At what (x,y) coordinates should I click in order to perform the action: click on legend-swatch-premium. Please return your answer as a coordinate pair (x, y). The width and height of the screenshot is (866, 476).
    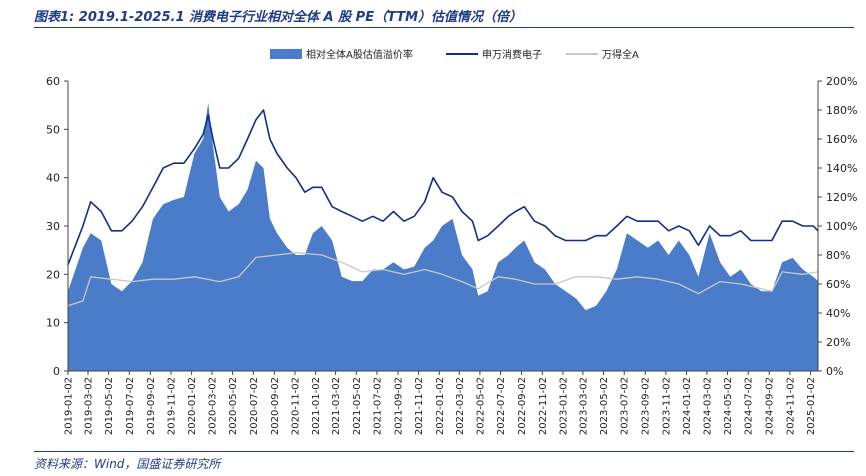
    Looking at the image, I should click on (286, 54).